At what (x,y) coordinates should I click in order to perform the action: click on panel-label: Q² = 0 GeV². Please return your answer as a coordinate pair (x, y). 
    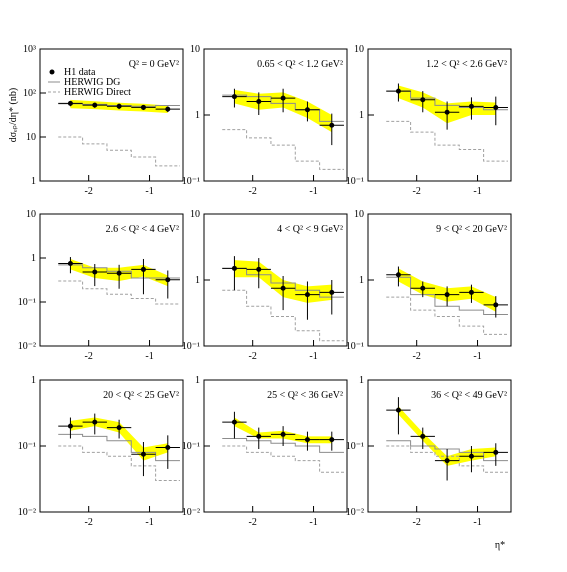
    Looking at the image, I should click on (154, 64).